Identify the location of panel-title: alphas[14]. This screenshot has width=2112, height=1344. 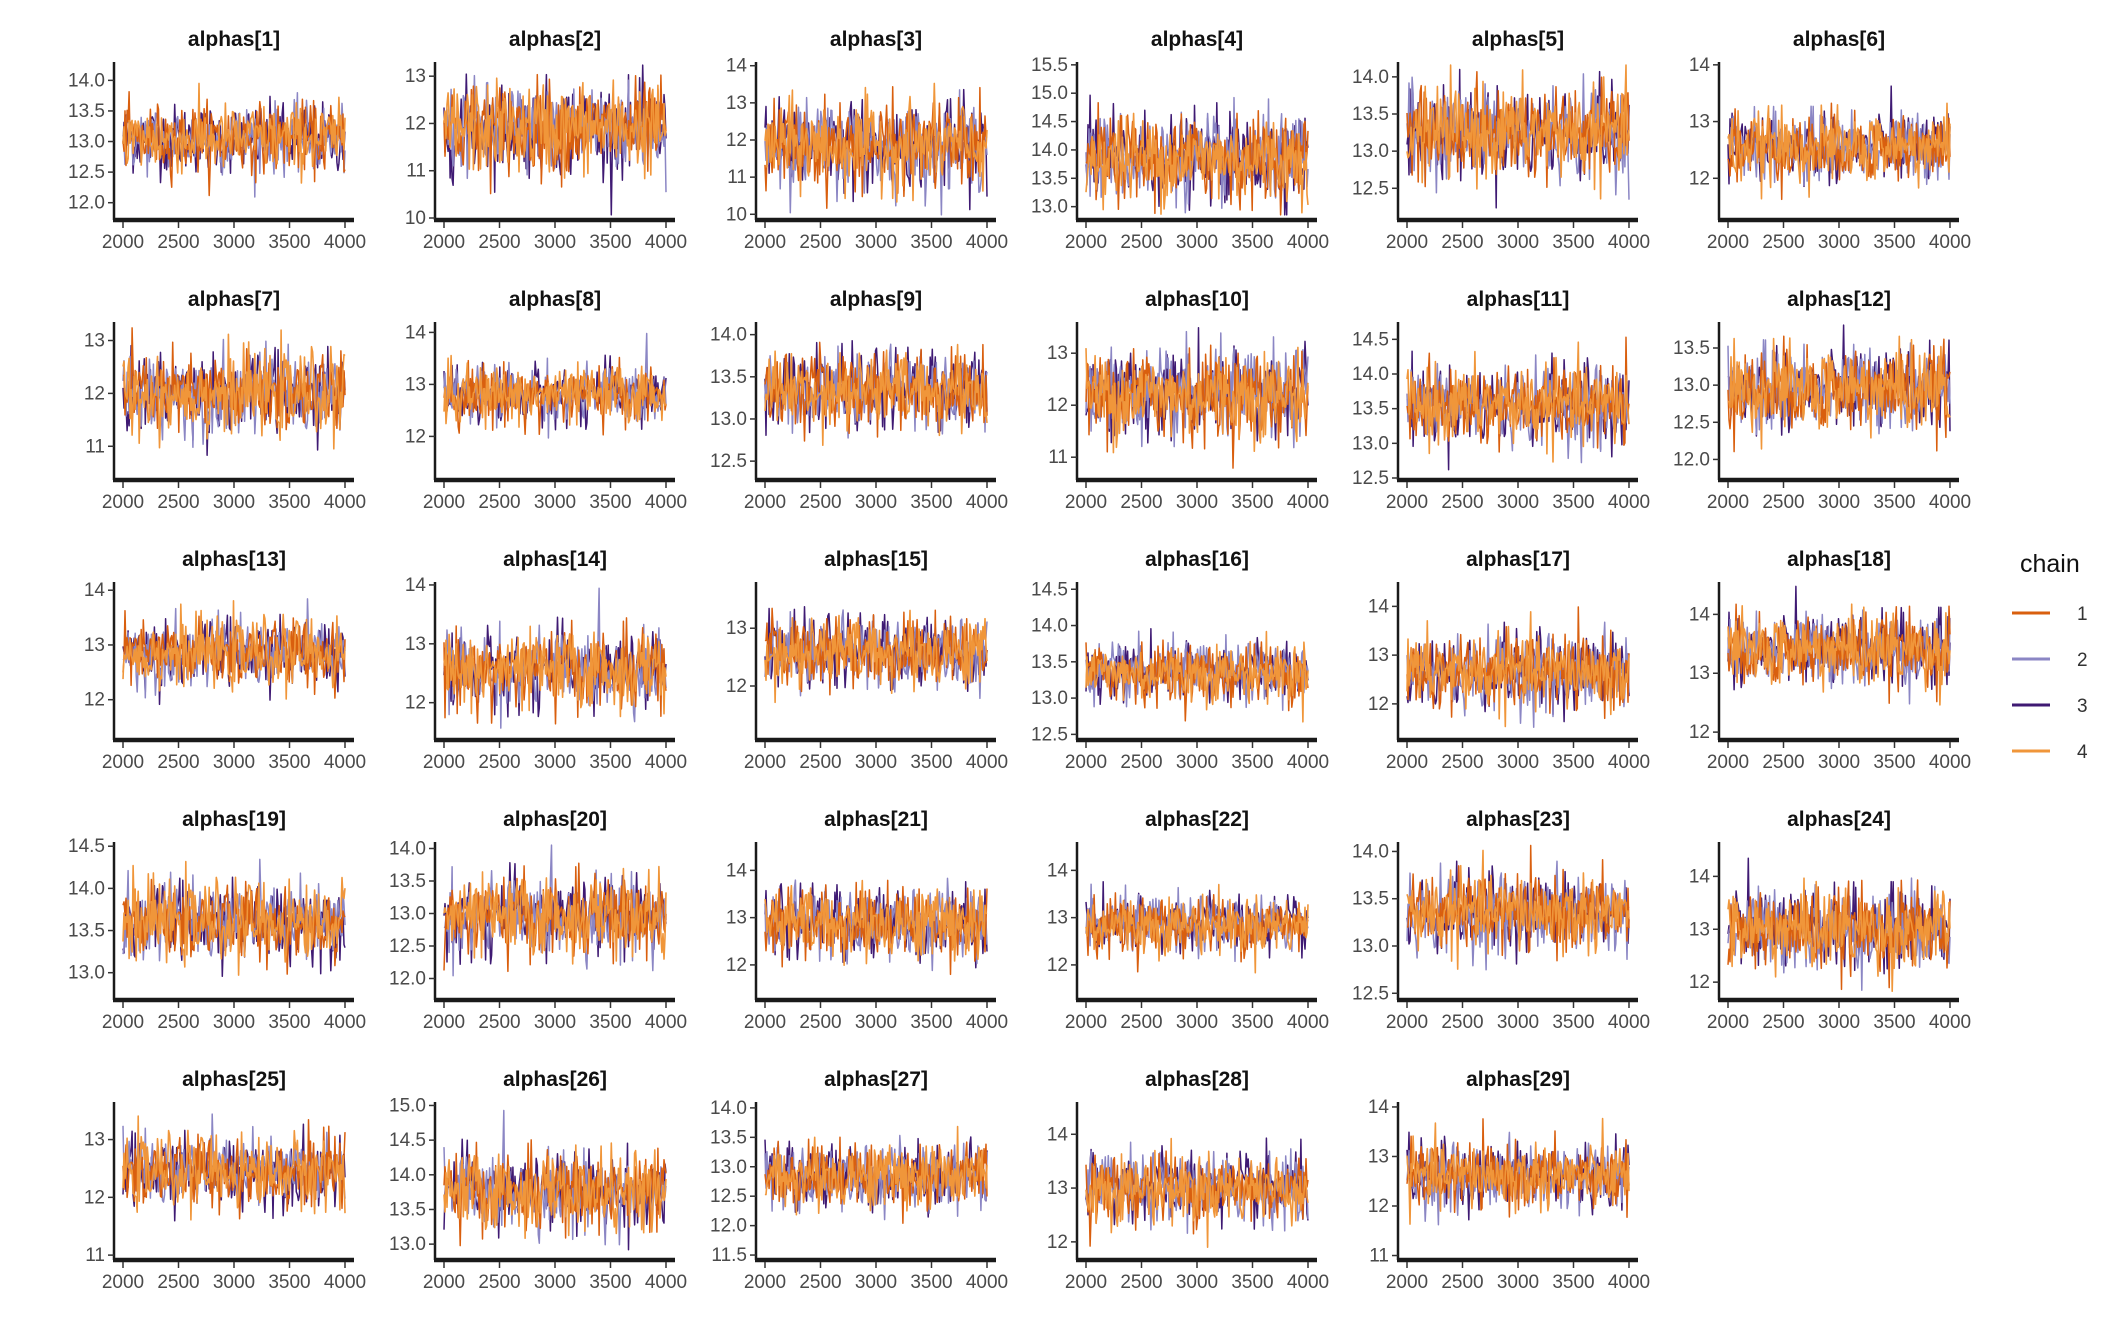
(555, 559).